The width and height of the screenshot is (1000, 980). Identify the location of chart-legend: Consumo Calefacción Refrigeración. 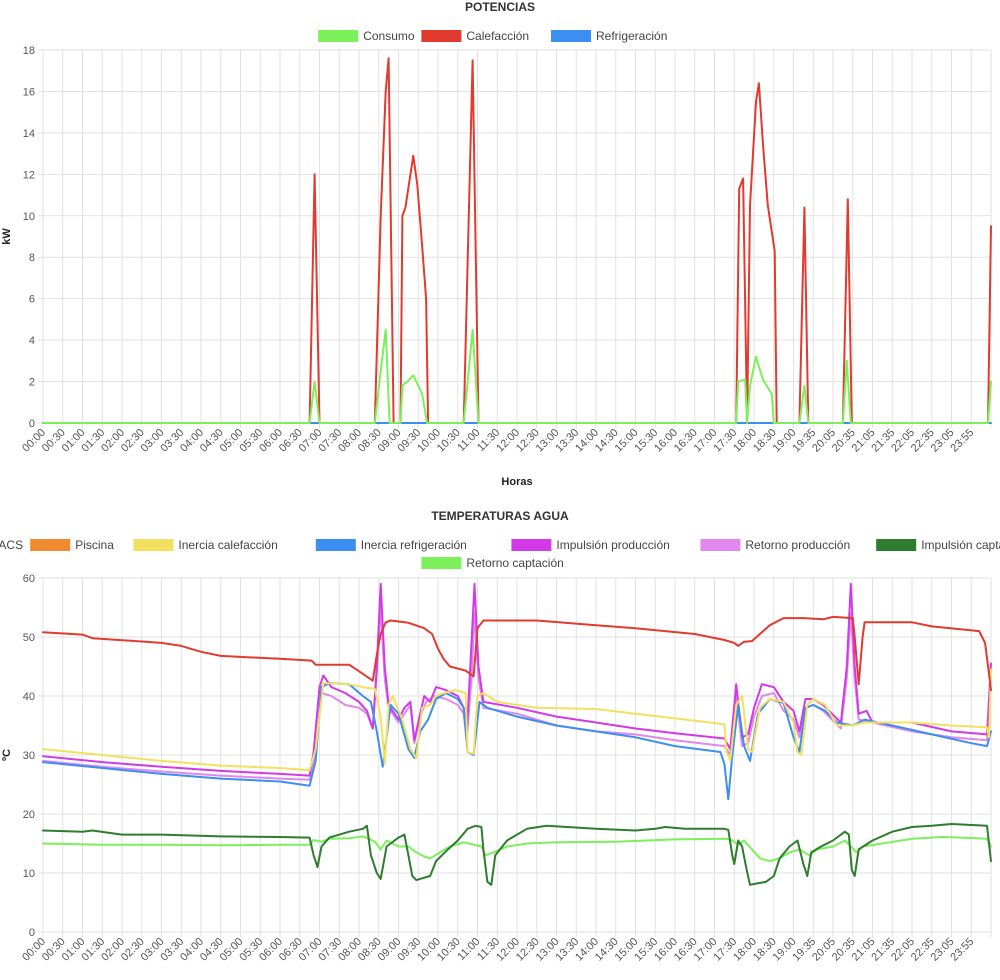
(492, 36).